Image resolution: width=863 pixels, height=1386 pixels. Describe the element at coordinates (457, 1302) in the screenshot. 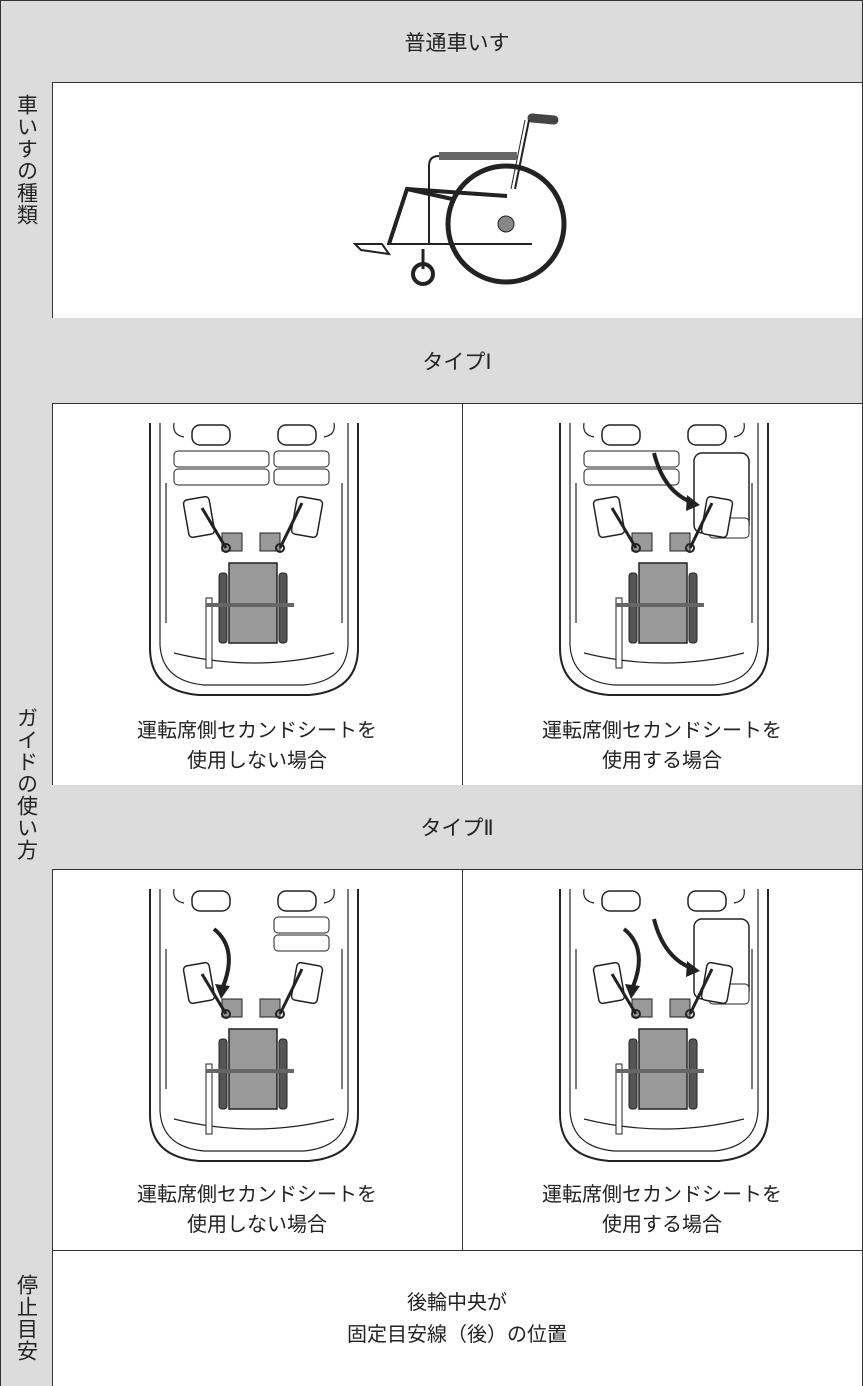

I see `stop-guide-line: 後輪中央が` at that location.